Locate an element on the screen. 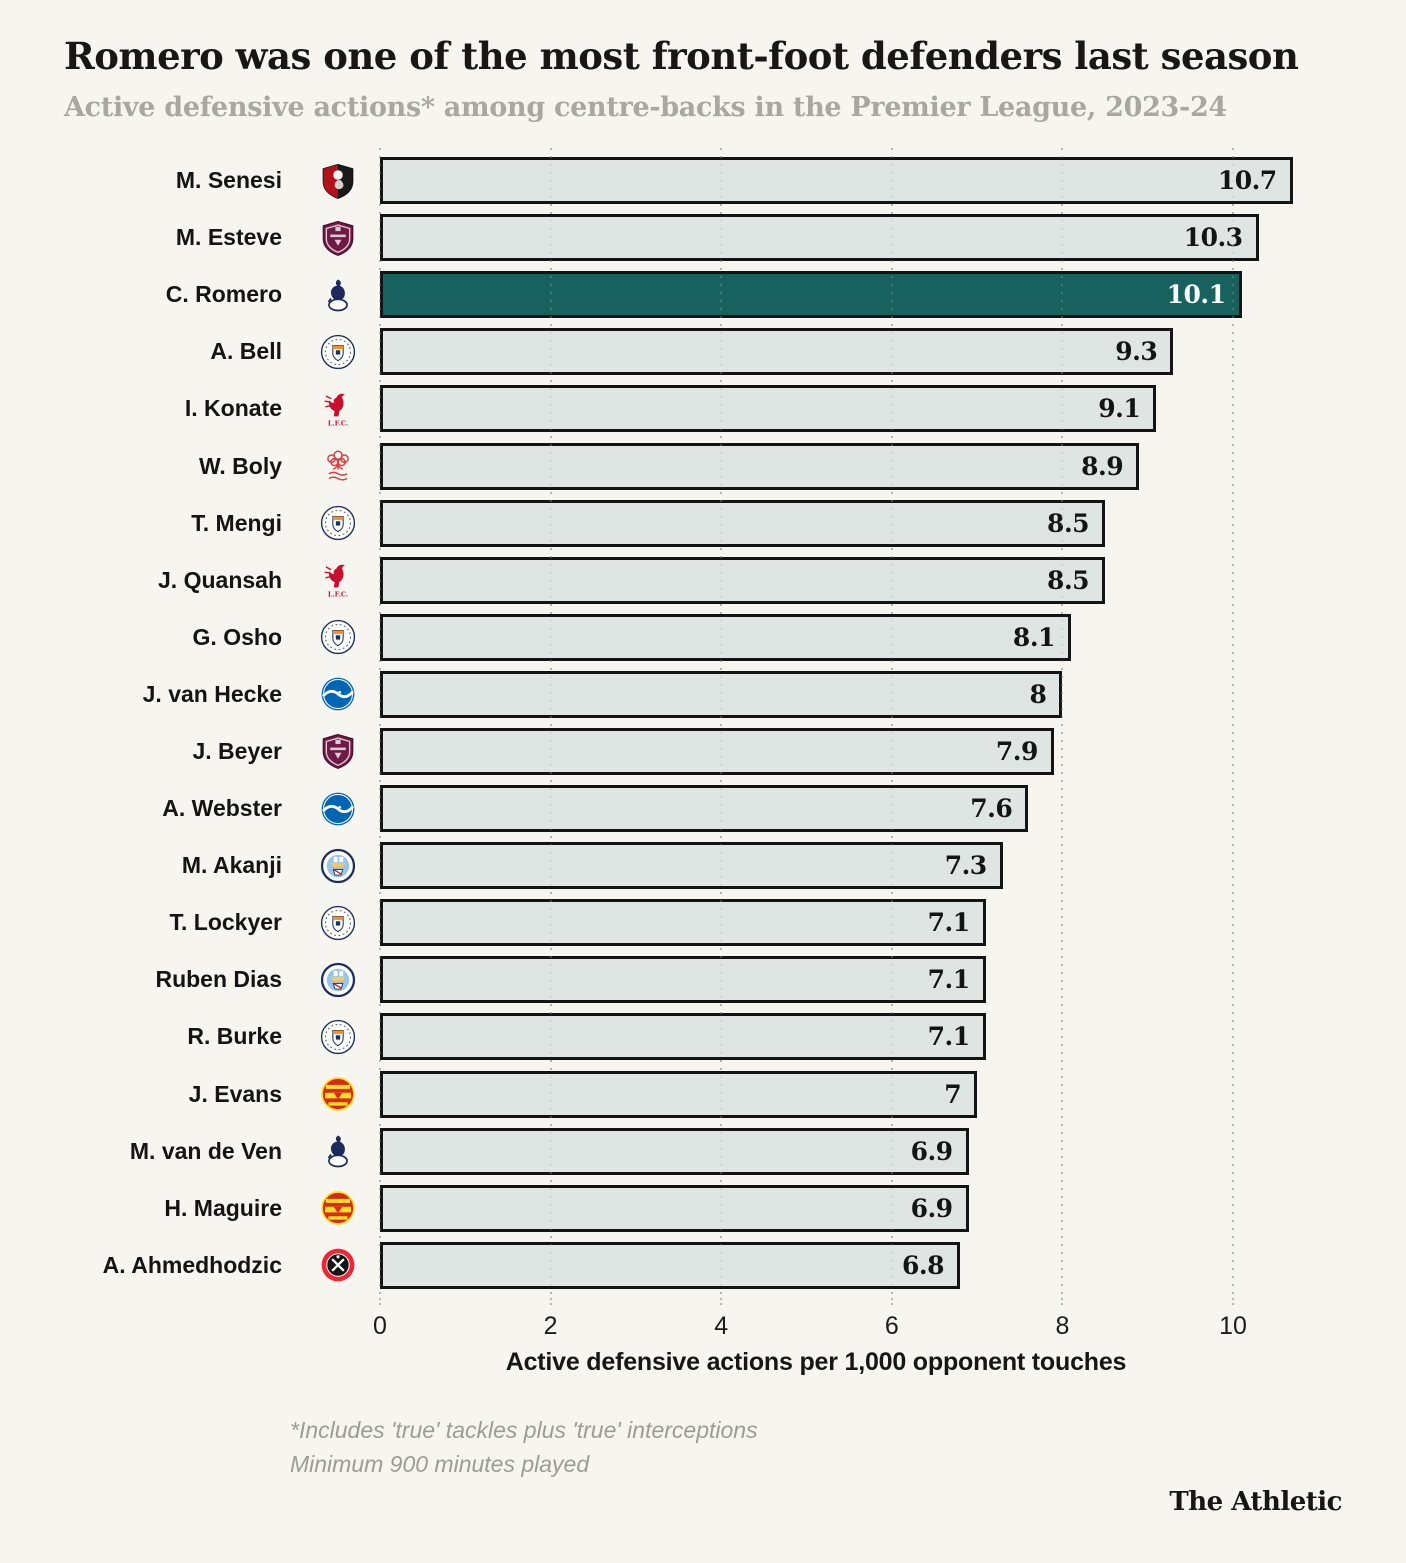 The height and width of the screenshot is (1563, 1406). x-tick-label: 0 is located at coordinates (380, 1326).